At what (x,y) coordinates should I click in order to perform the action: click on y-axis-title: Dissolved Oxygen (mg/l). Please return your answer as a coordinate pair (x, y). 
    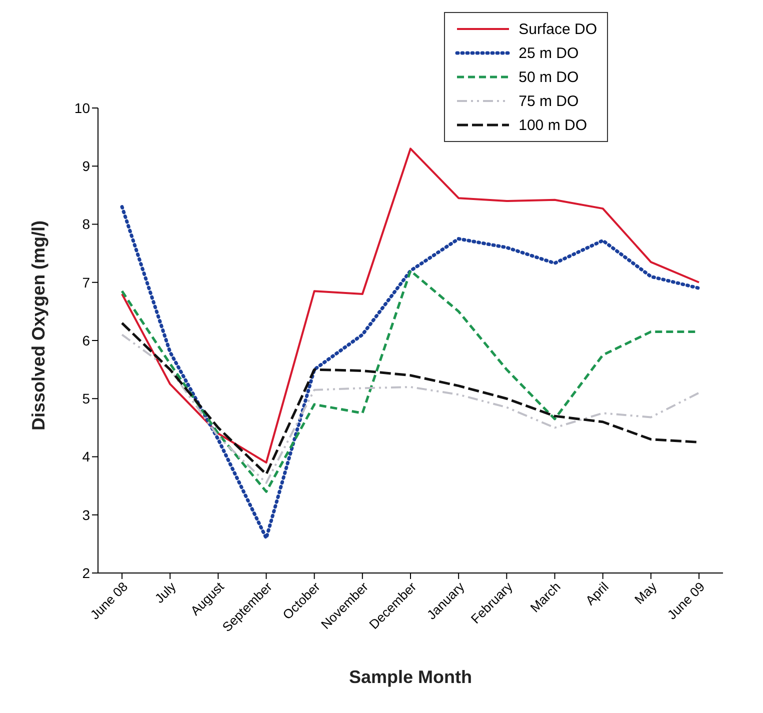
    Looking at the image, I should click on (38, 325).